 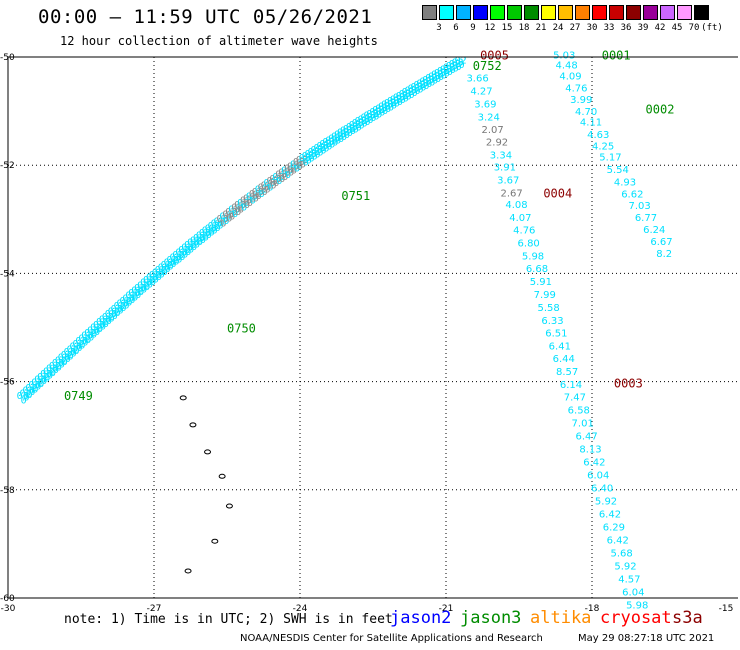 I want to click on track-id-label: 0002, so click(x=660, y=109).